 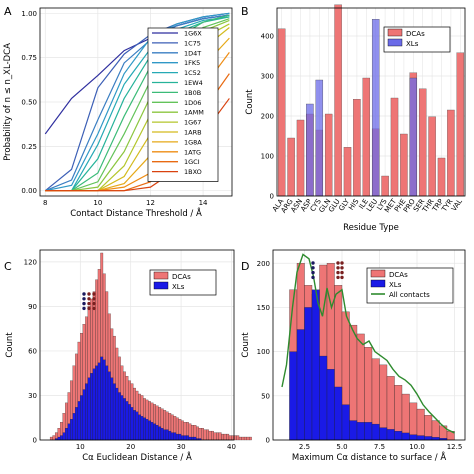 What do you see at coordinates (32, 351) in the screenshot?
I see `y-tick-label: 60` at bounding box center [32, 351].